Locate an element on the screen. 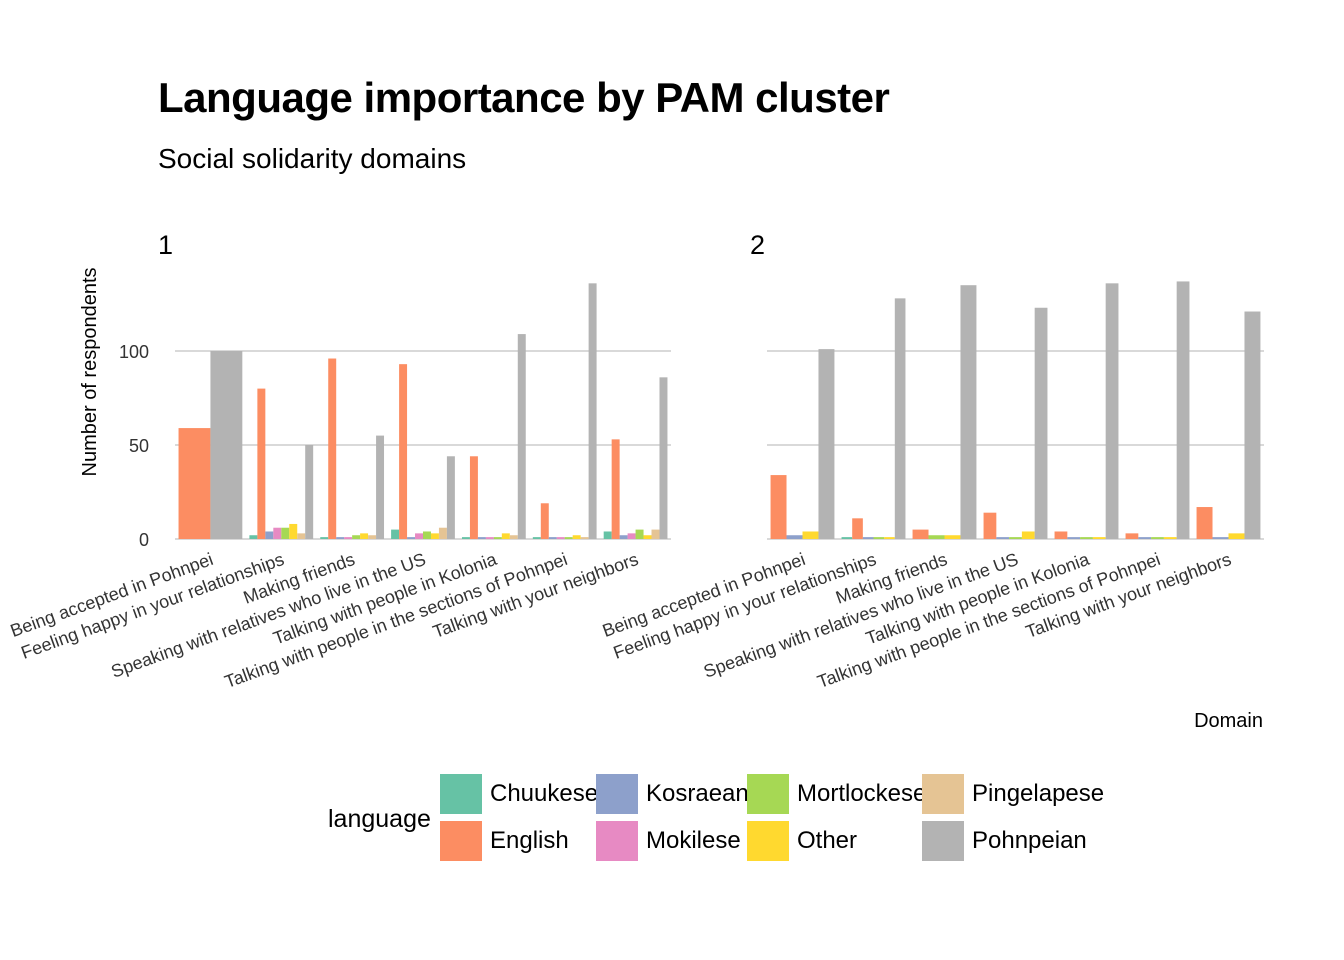 This screenshot has height=960, width=1344. y-tick-label: 50 is located at coordinates (139, 446).